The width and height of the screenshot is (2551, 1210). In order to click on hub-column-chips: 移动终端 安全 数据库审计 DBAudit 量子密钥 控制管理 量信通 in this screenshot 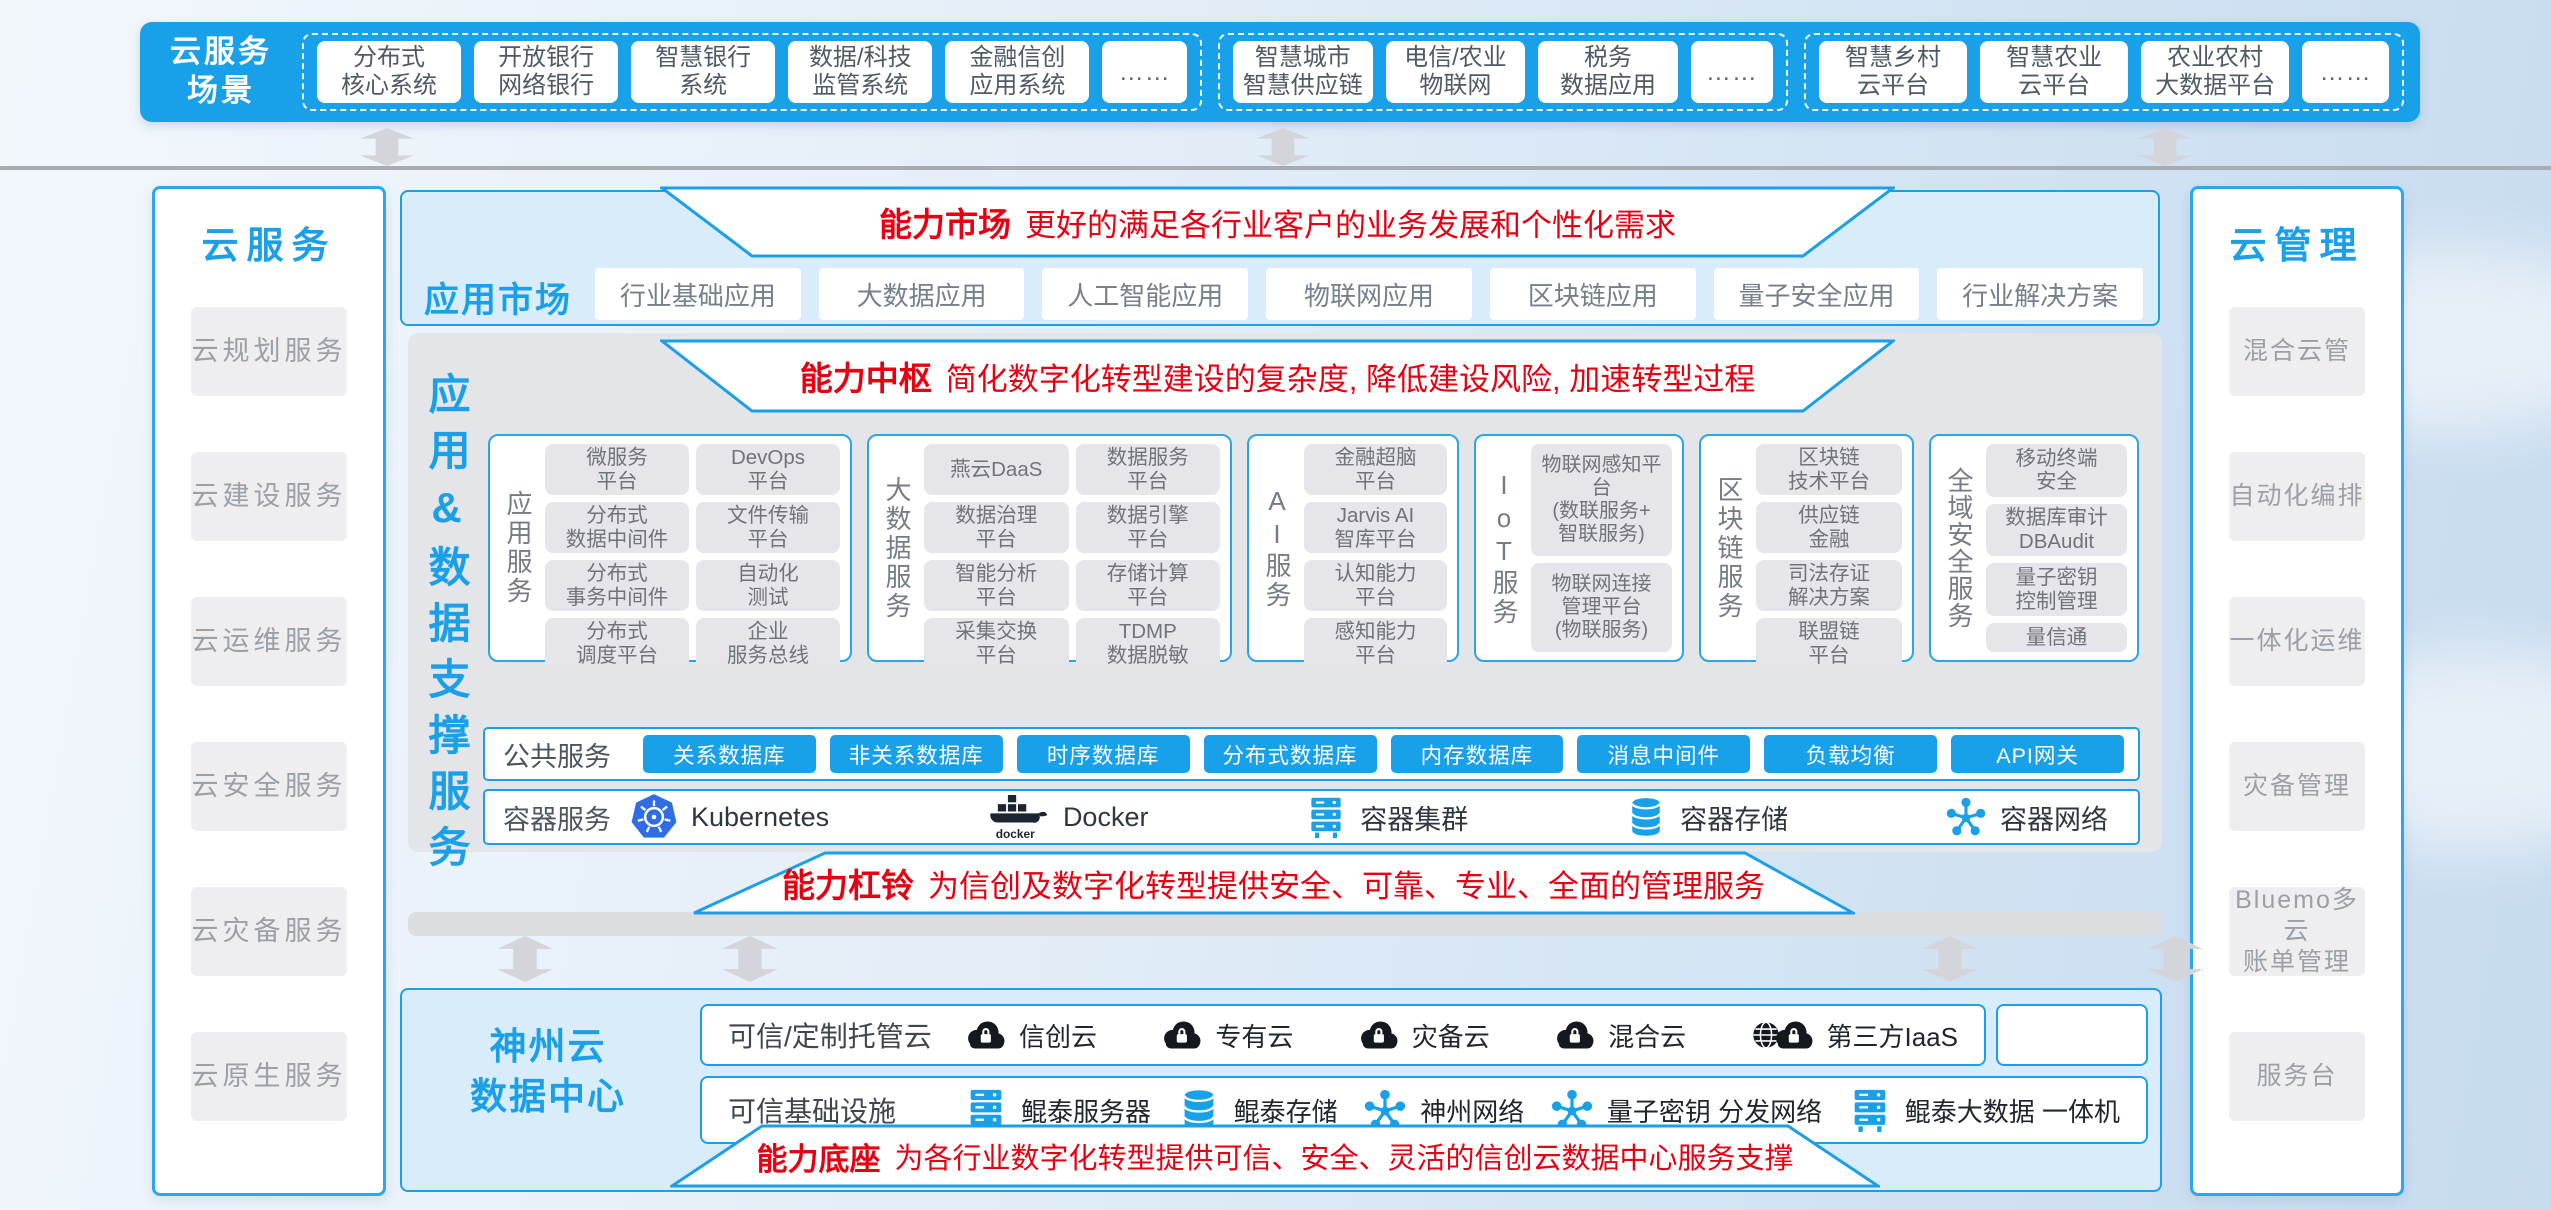, I will do `click(2056, 548)`.